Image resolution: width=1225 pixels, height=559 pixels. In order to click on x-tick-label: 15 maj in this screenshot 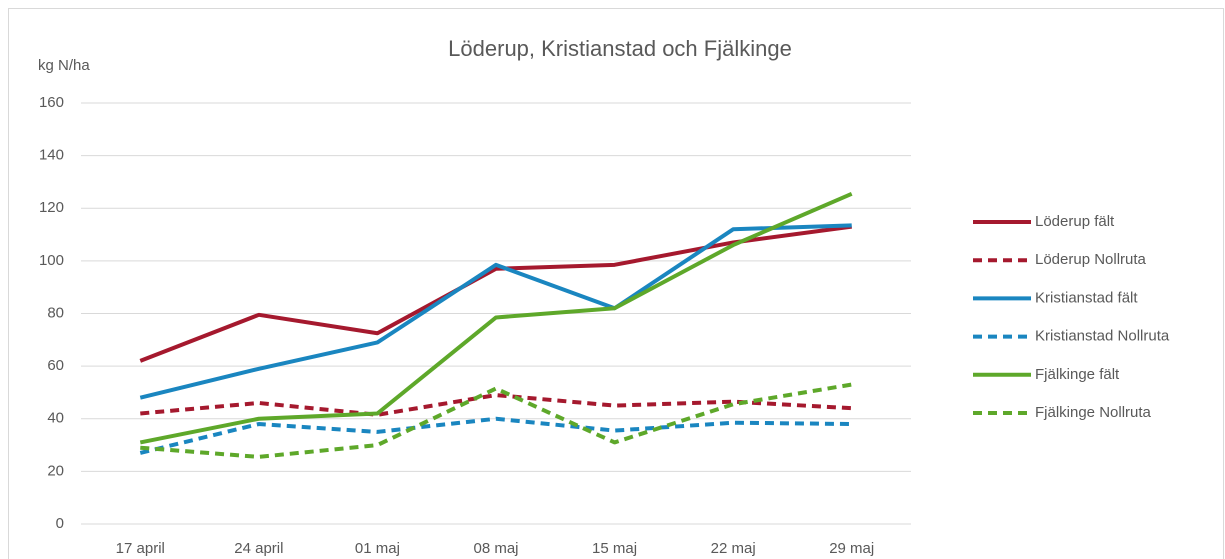, I will do `click(614, 548)`.